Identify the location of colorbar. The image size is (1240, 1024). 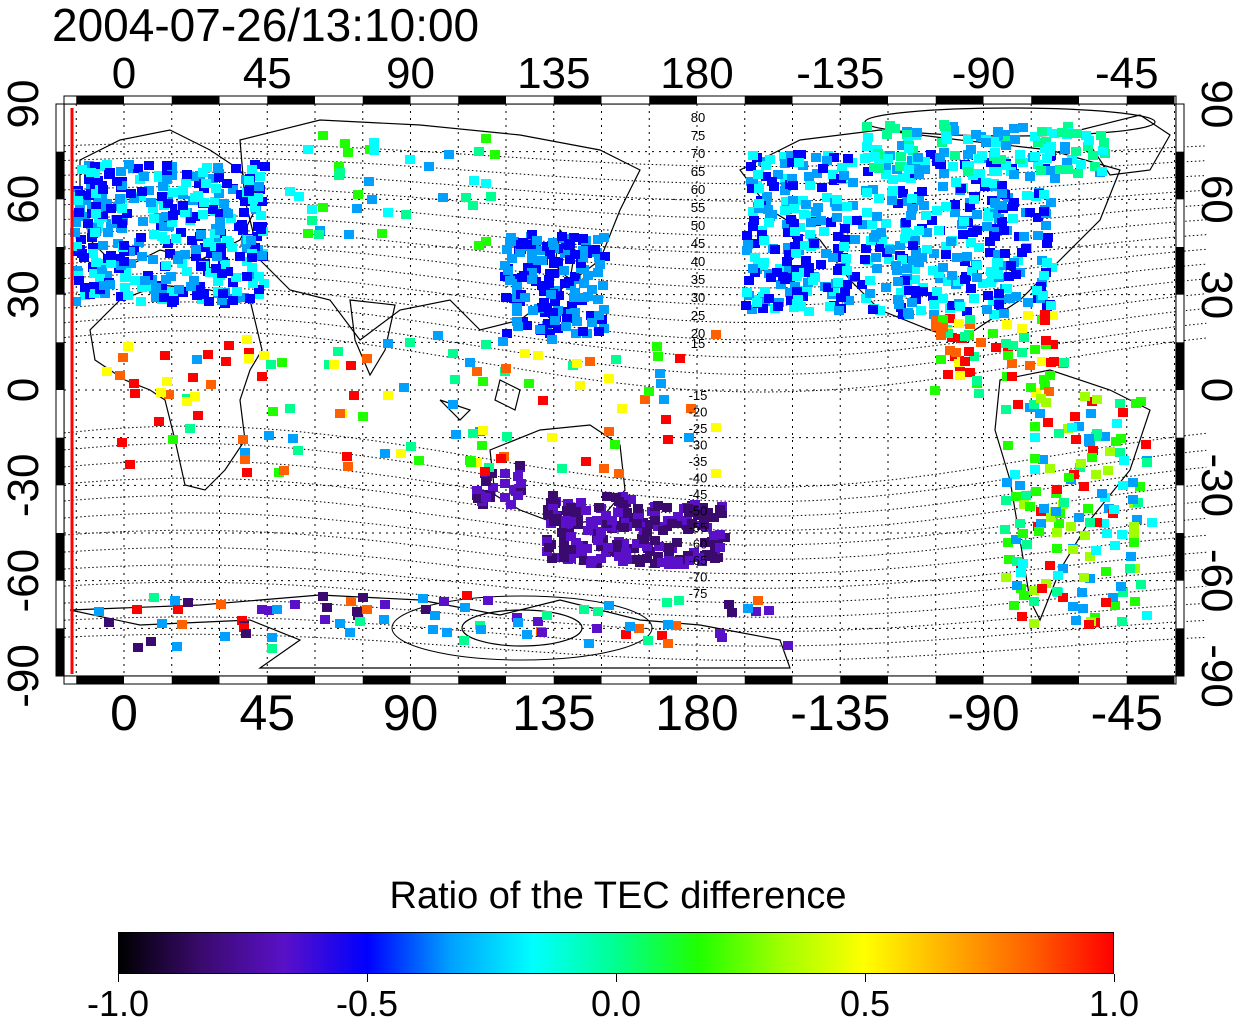
(616, 953).